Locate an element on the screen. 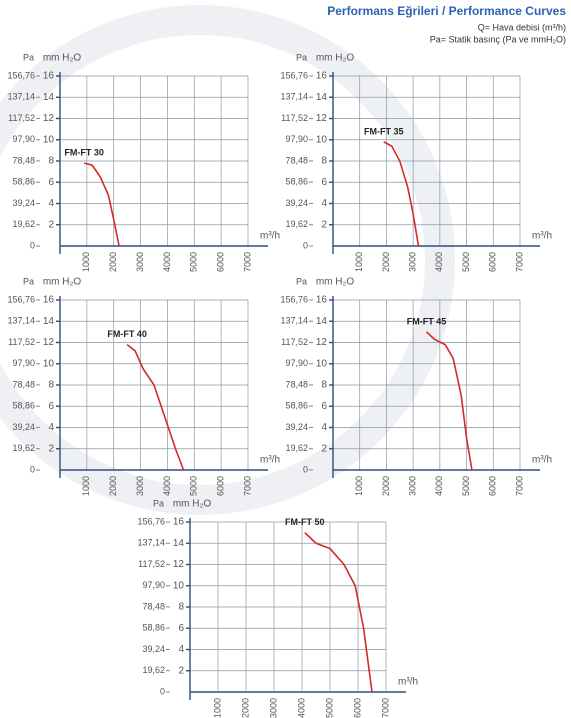 The height and width of the screenshot is (718, 571). curve-title: FM-FT 30 is located at coordinates (84, 153).